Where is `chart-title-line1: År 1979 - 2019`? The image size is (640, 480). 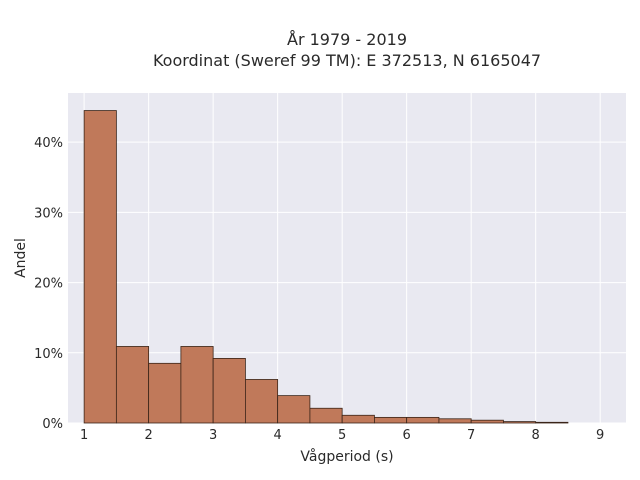
chart-title-line1: År 1979 - 2019 is located at coordinates (347, 39).